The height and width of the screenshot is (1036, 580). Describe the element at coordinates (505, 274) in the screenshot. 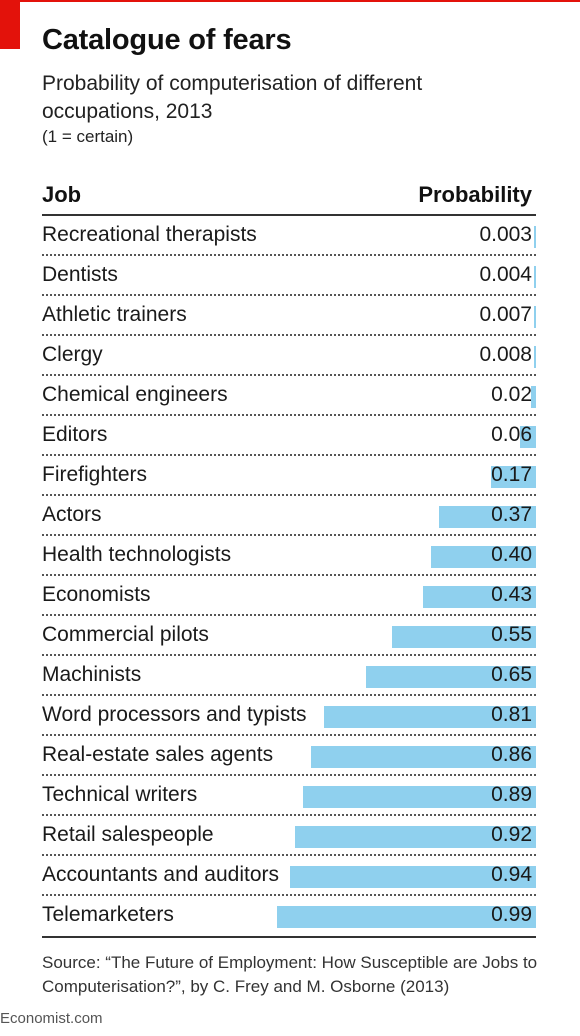

I see `probability-value: 0.004` at that location.